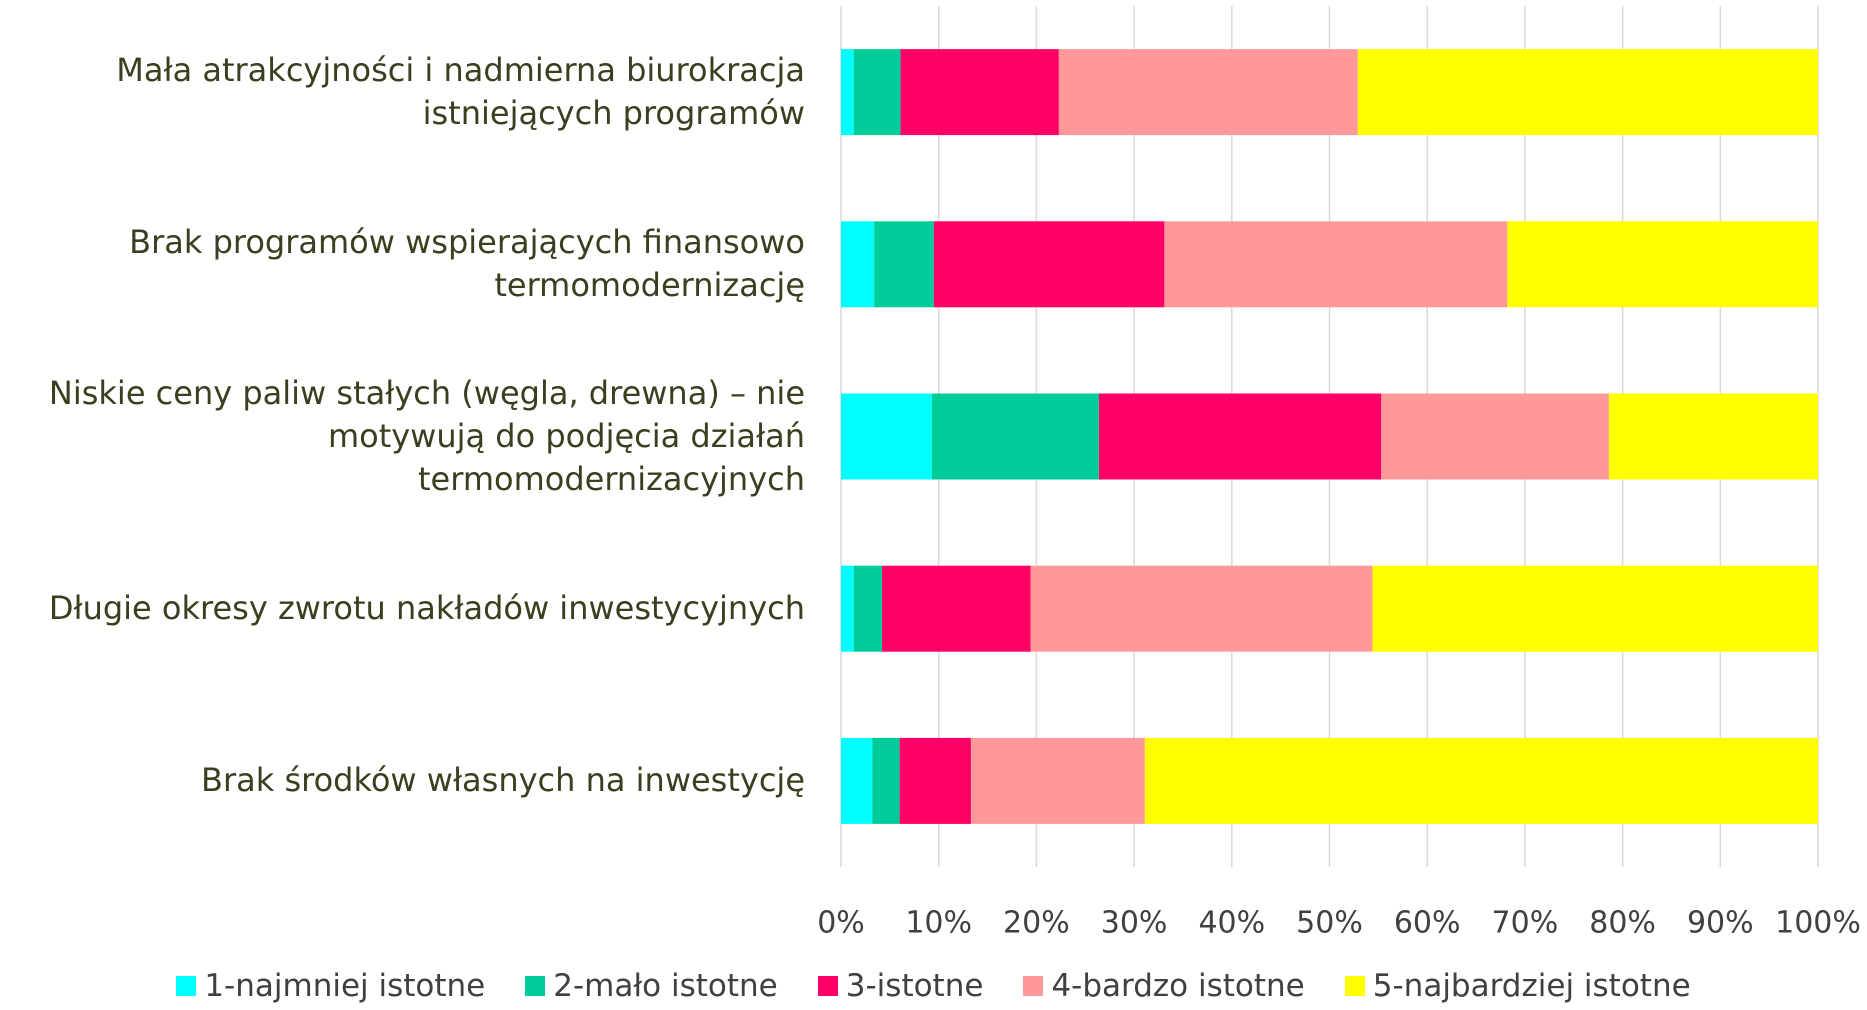 The height and width of the screenshot is (1010, 1867). Describe the element at coordinates (1720, 923) in the screenshot. I see `x-tick-label: 90%` at that location.